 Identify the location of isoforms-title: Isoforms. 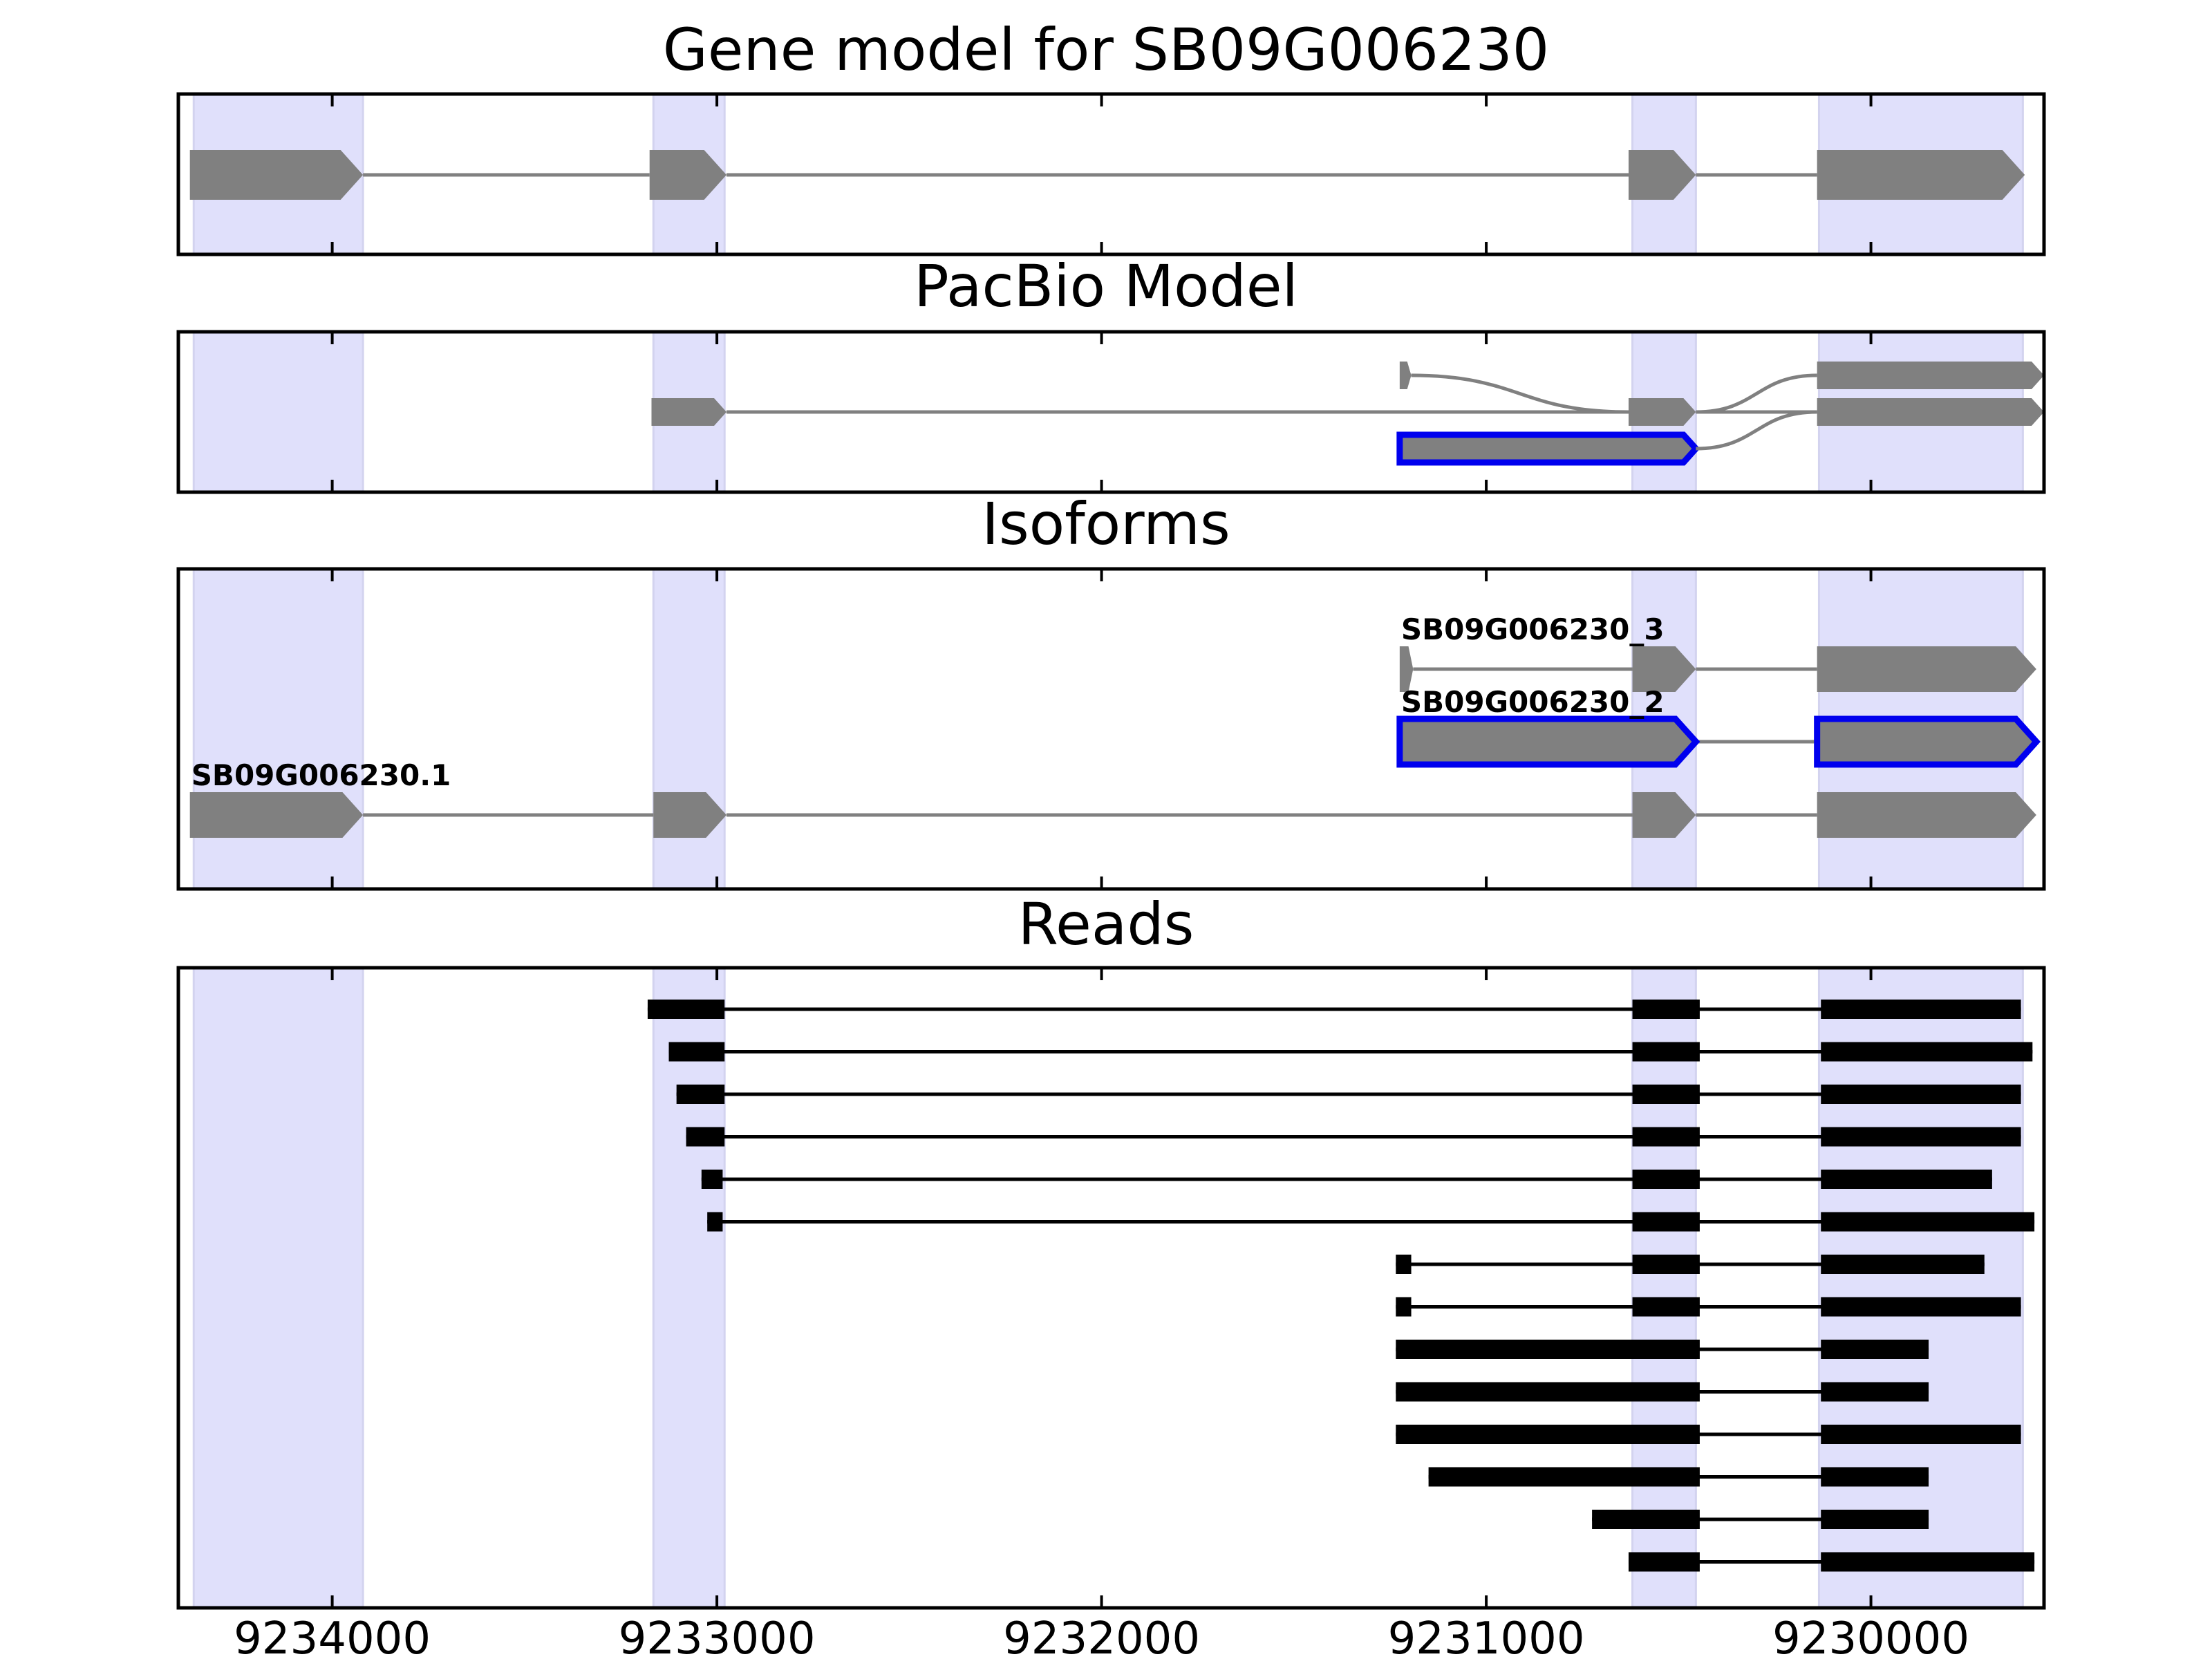
(1106, 524).